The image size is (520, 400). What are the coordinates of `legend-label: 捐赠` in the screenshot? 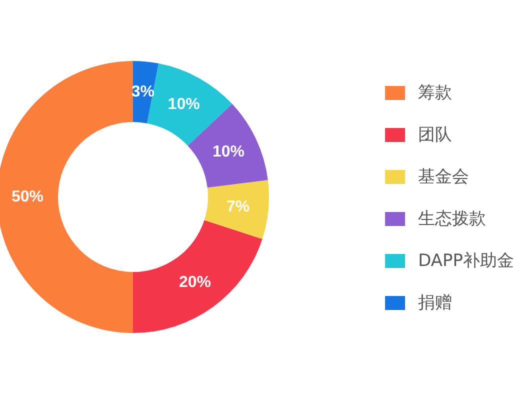 It's located at (435, 303).